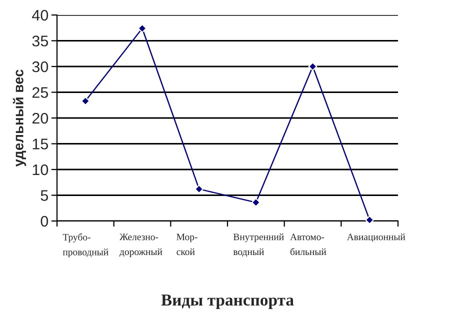  What do you see at coordinates (141, 246) in the screenshot?
I see `x-tick-label: Железно- дорожный` at bounding box center [141, 246].